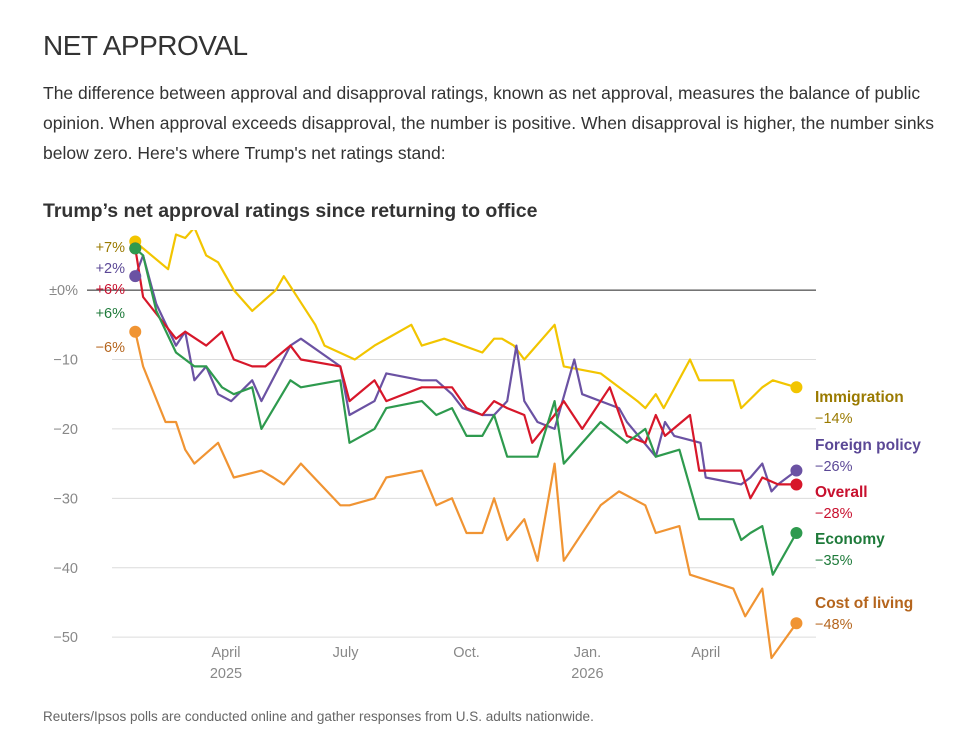 The height and width of the screenshot is (741, 968). Describe the element at coordinates (834, 561) in the screenshot. I see `economy-end-value: −35%` at that location.